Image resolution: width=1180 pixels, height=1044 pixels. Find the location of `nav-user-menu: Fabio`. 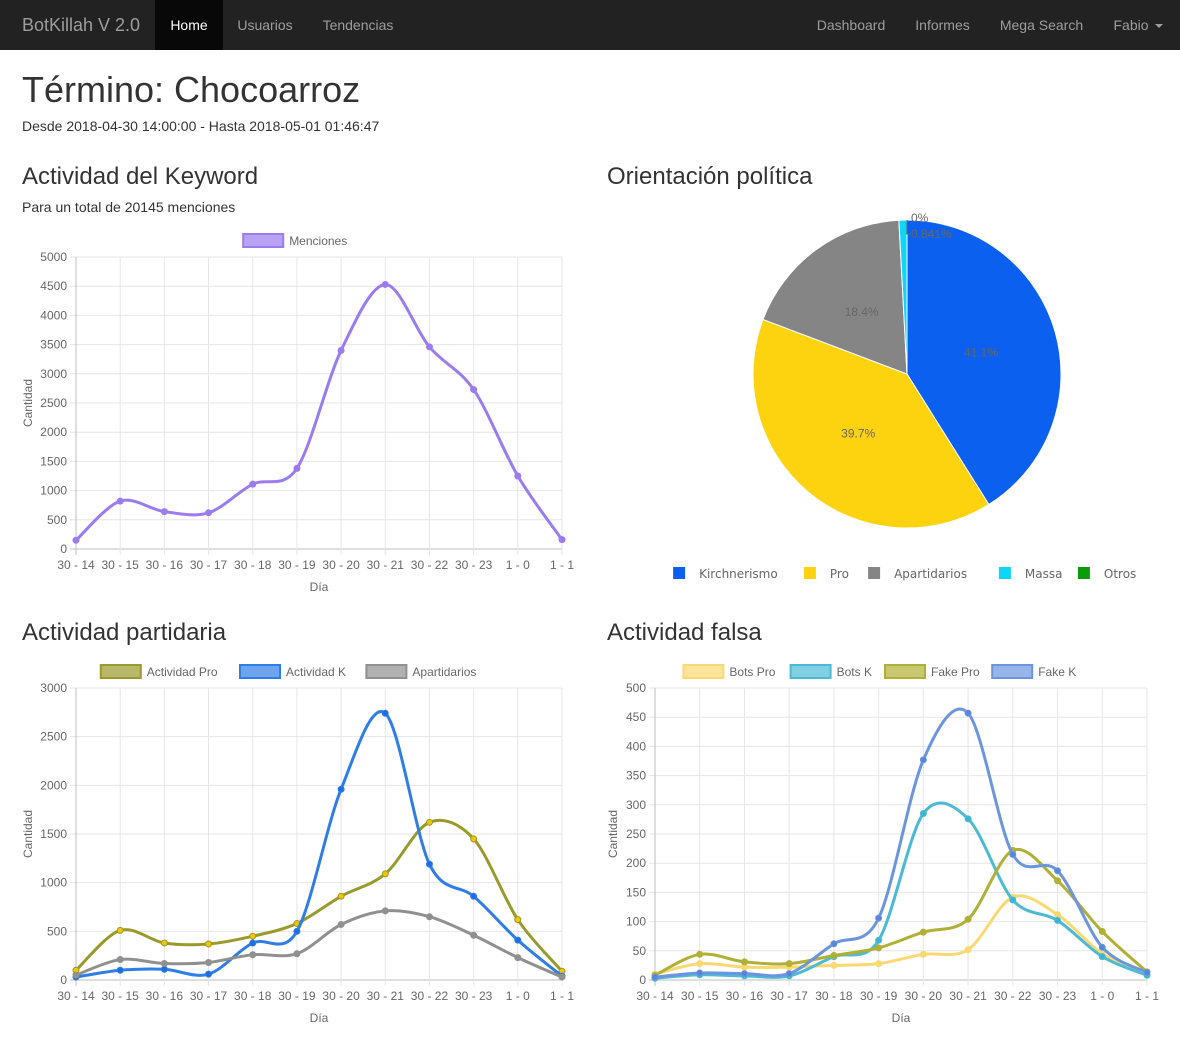

nav-user-menu: Fabio is located at coordinates (1138, 25).